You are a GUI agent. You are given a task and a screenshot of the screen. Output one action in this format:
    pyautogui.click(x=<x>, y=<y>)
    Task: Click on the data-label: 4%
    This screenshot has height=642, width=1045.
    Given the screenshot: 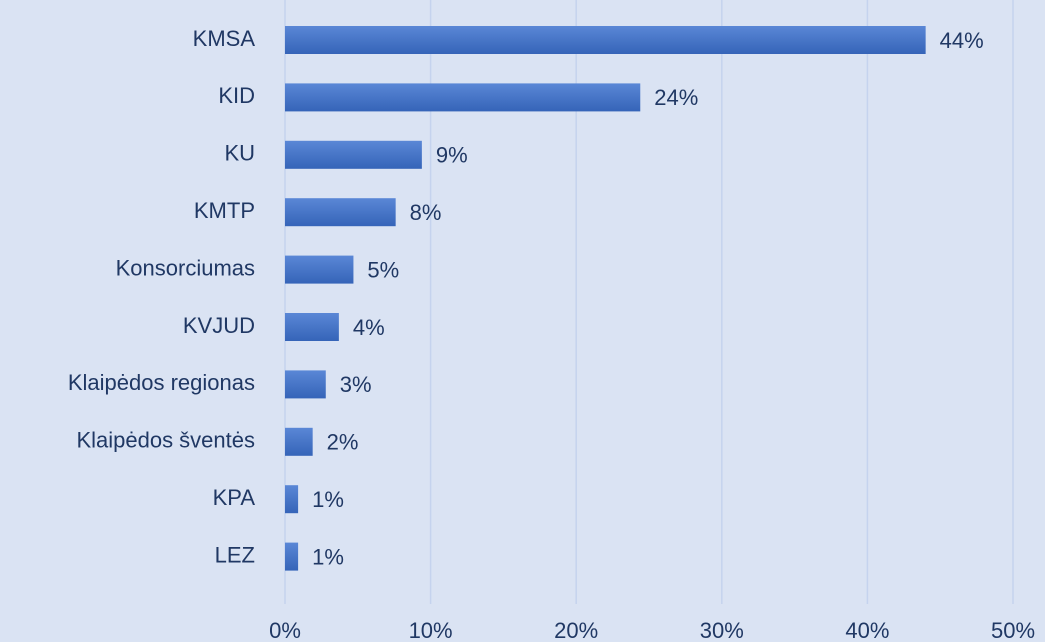 What is the action you would take?
    pyautogui.click(x=369, y=327)
    